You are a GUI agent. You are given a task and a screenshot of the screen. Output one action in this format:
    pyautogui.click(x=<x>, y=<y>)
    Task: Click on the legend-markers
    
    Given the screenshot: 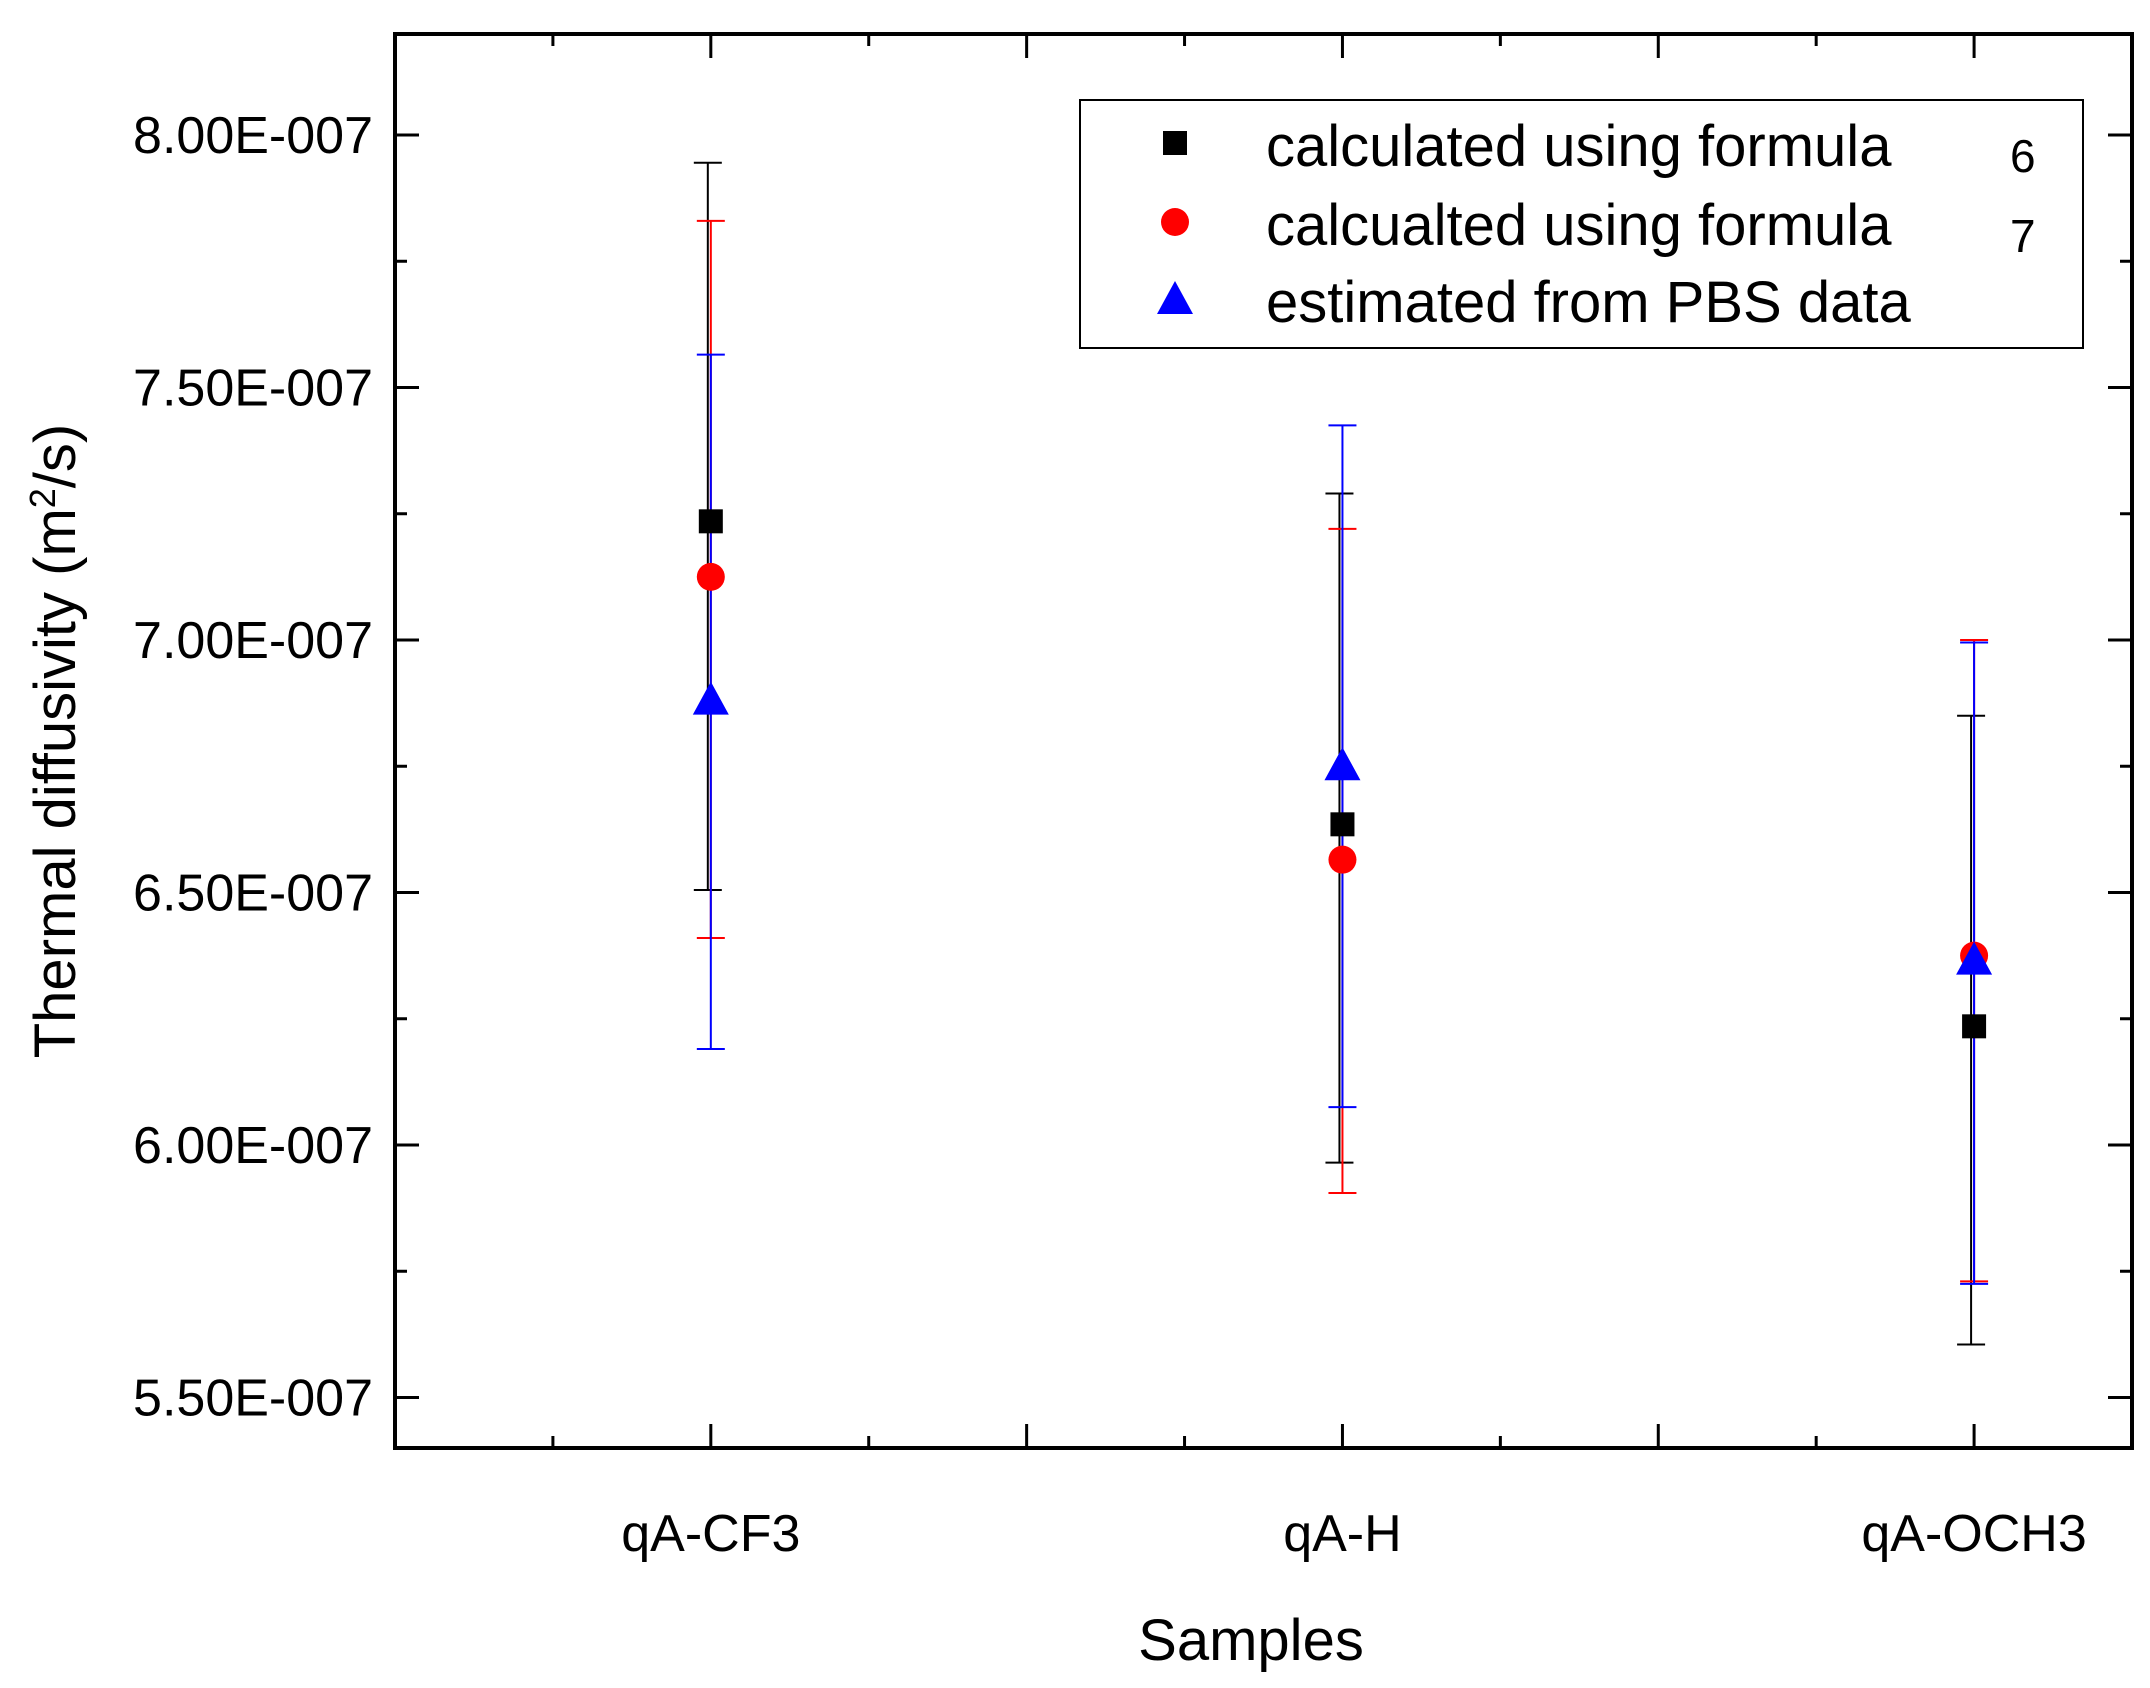 What is the action you would take?
    pyautogui.click(x=1175, y=222)
    